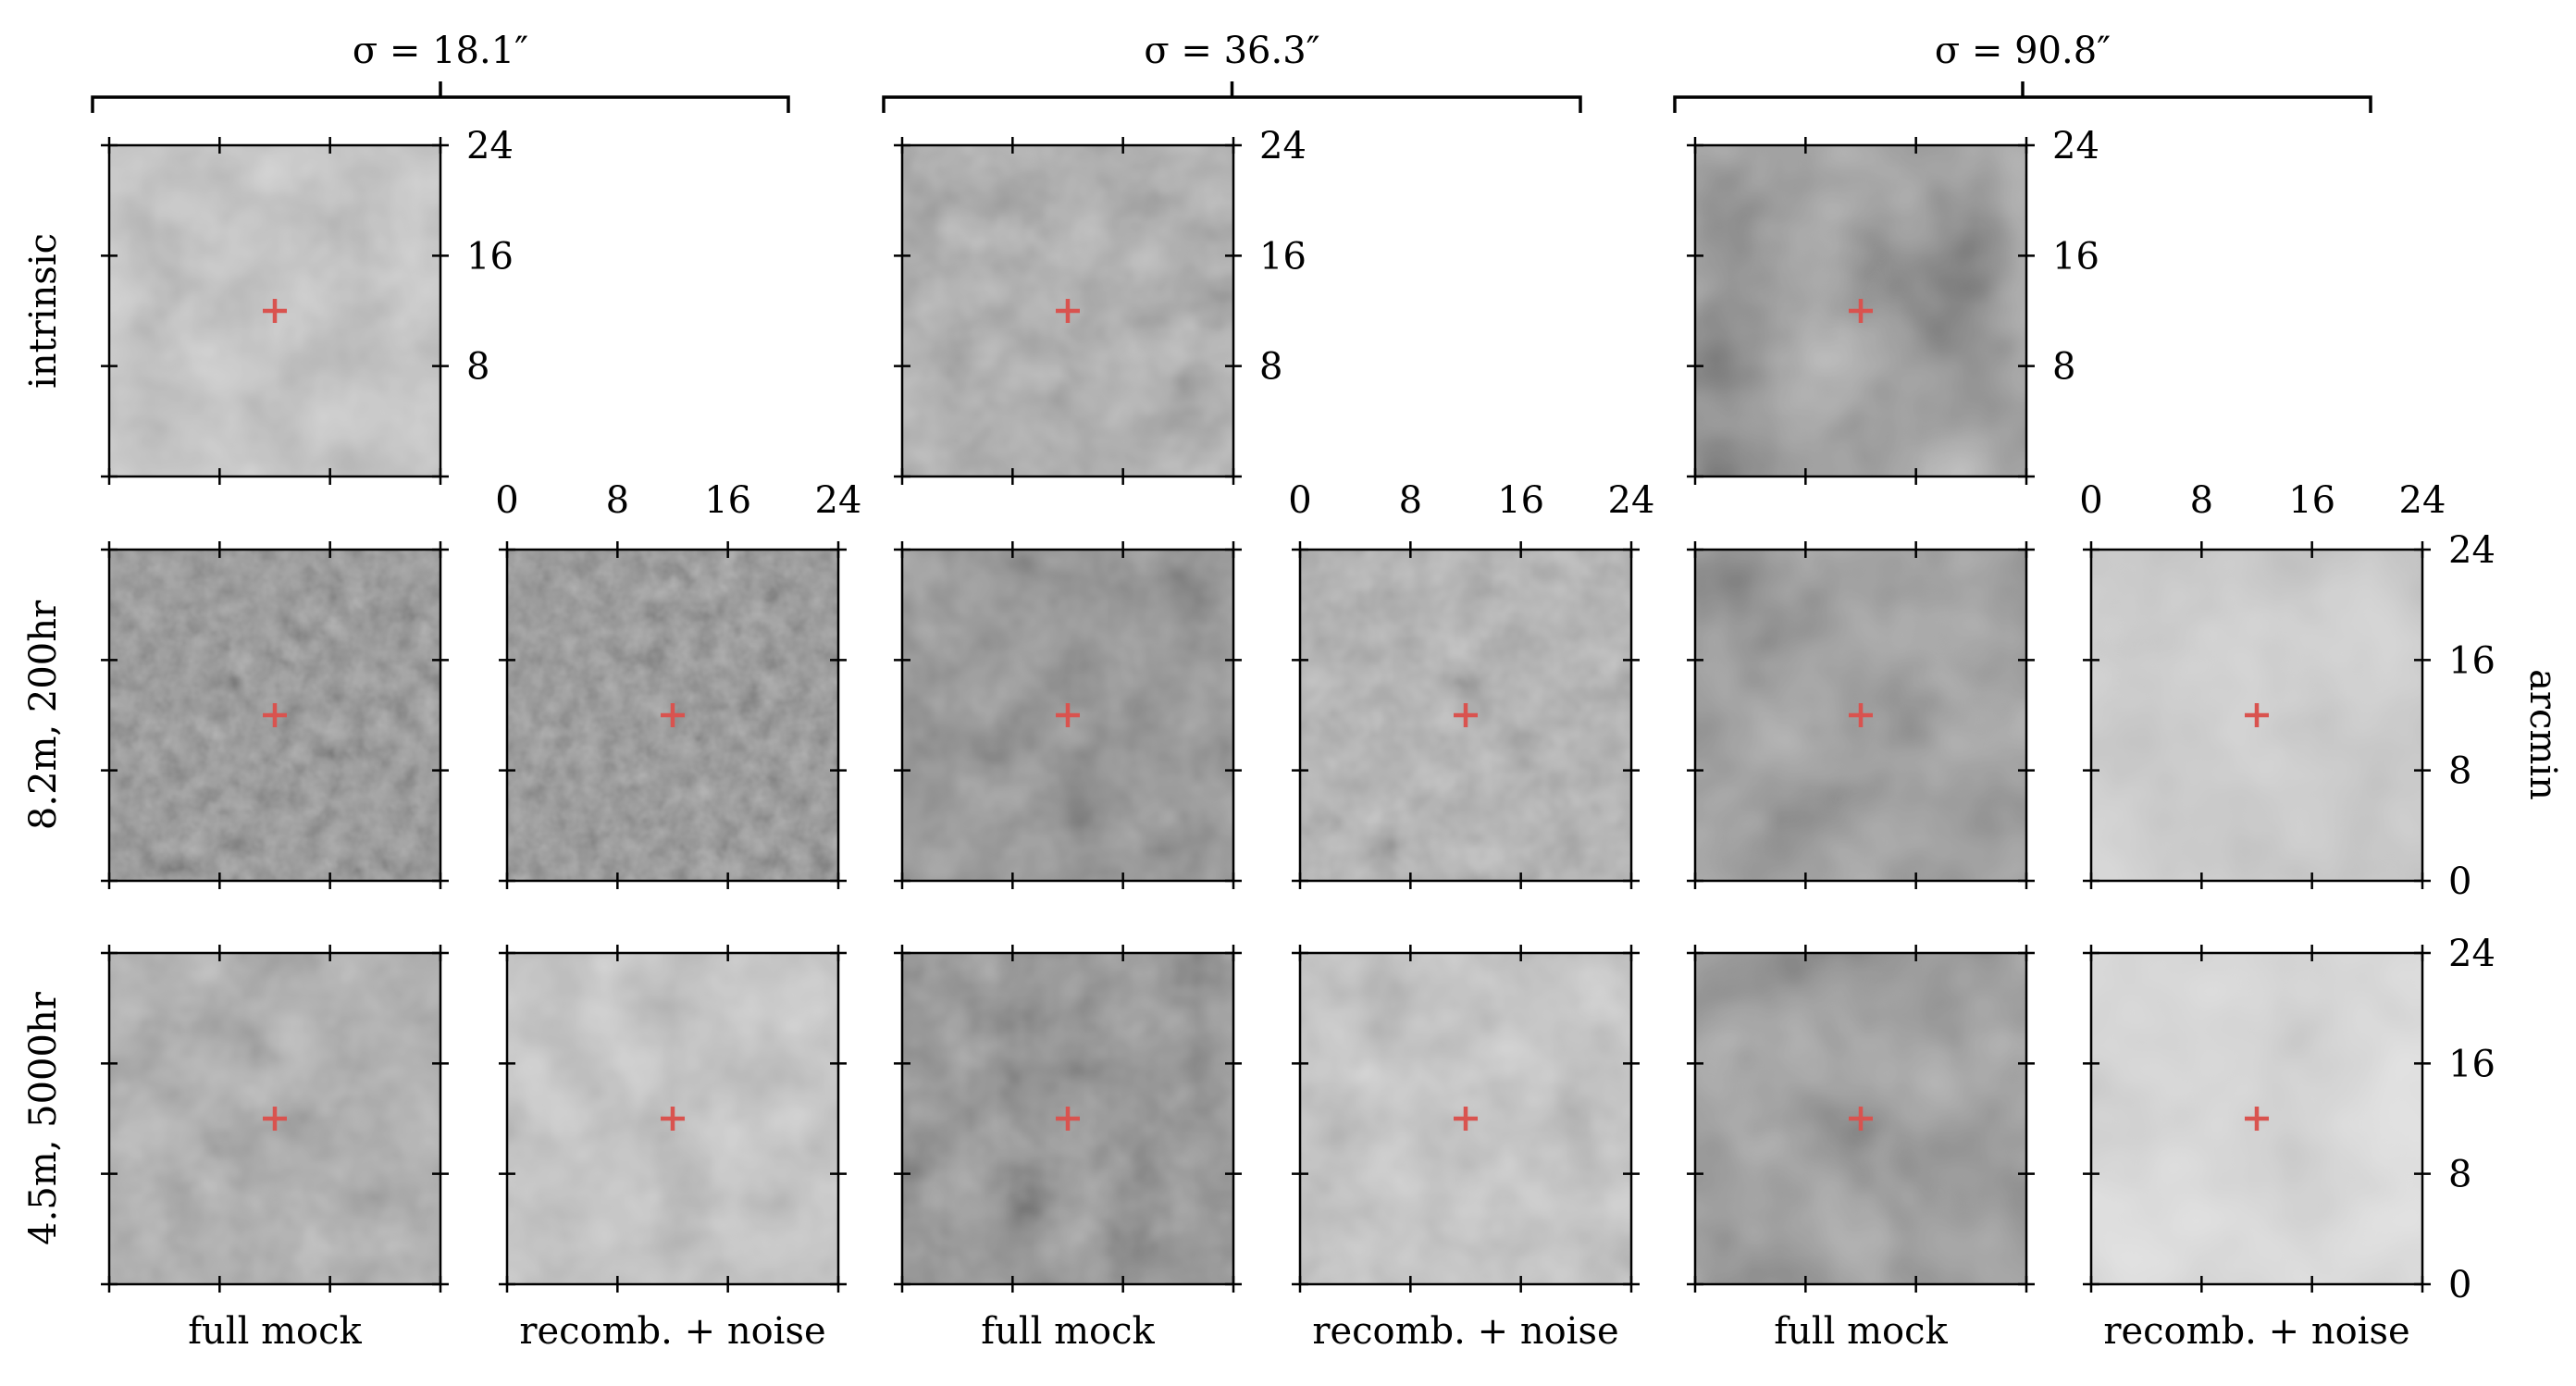  What do you see at coordinates (440, 51) in the screenshot?
I see `sigma-group-title: σ = 18.1″` at bounding box center [440, 51].